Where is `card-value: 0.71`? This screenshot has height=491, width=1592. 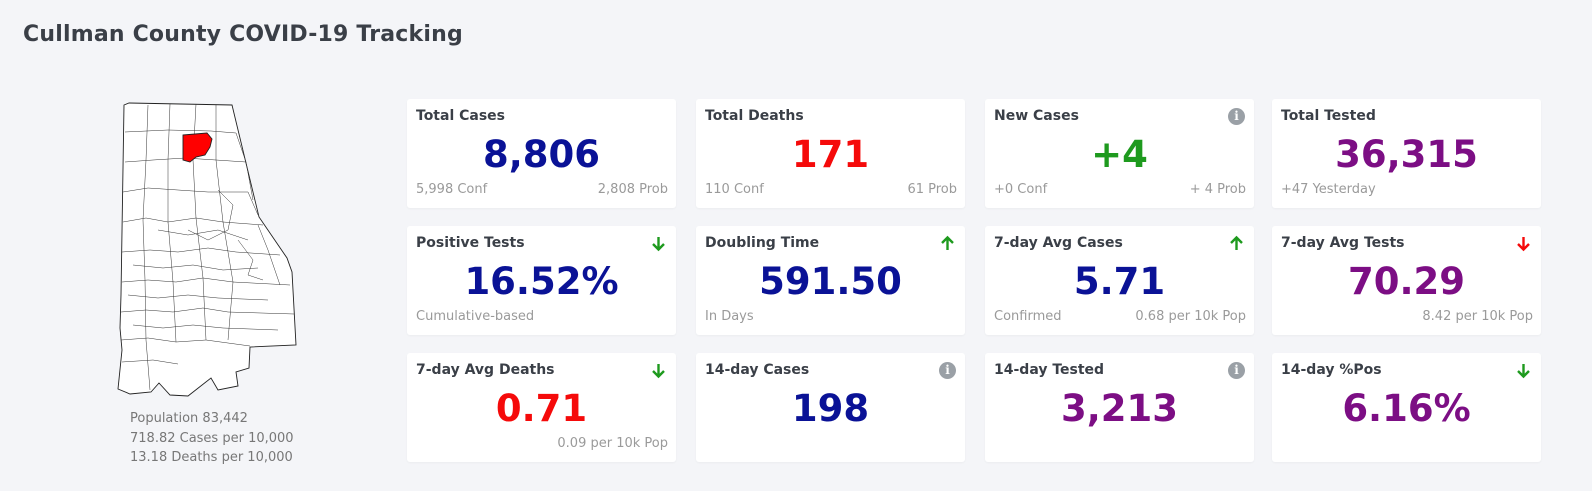
card-value: 0.71 is located at coordinates (541, 408).